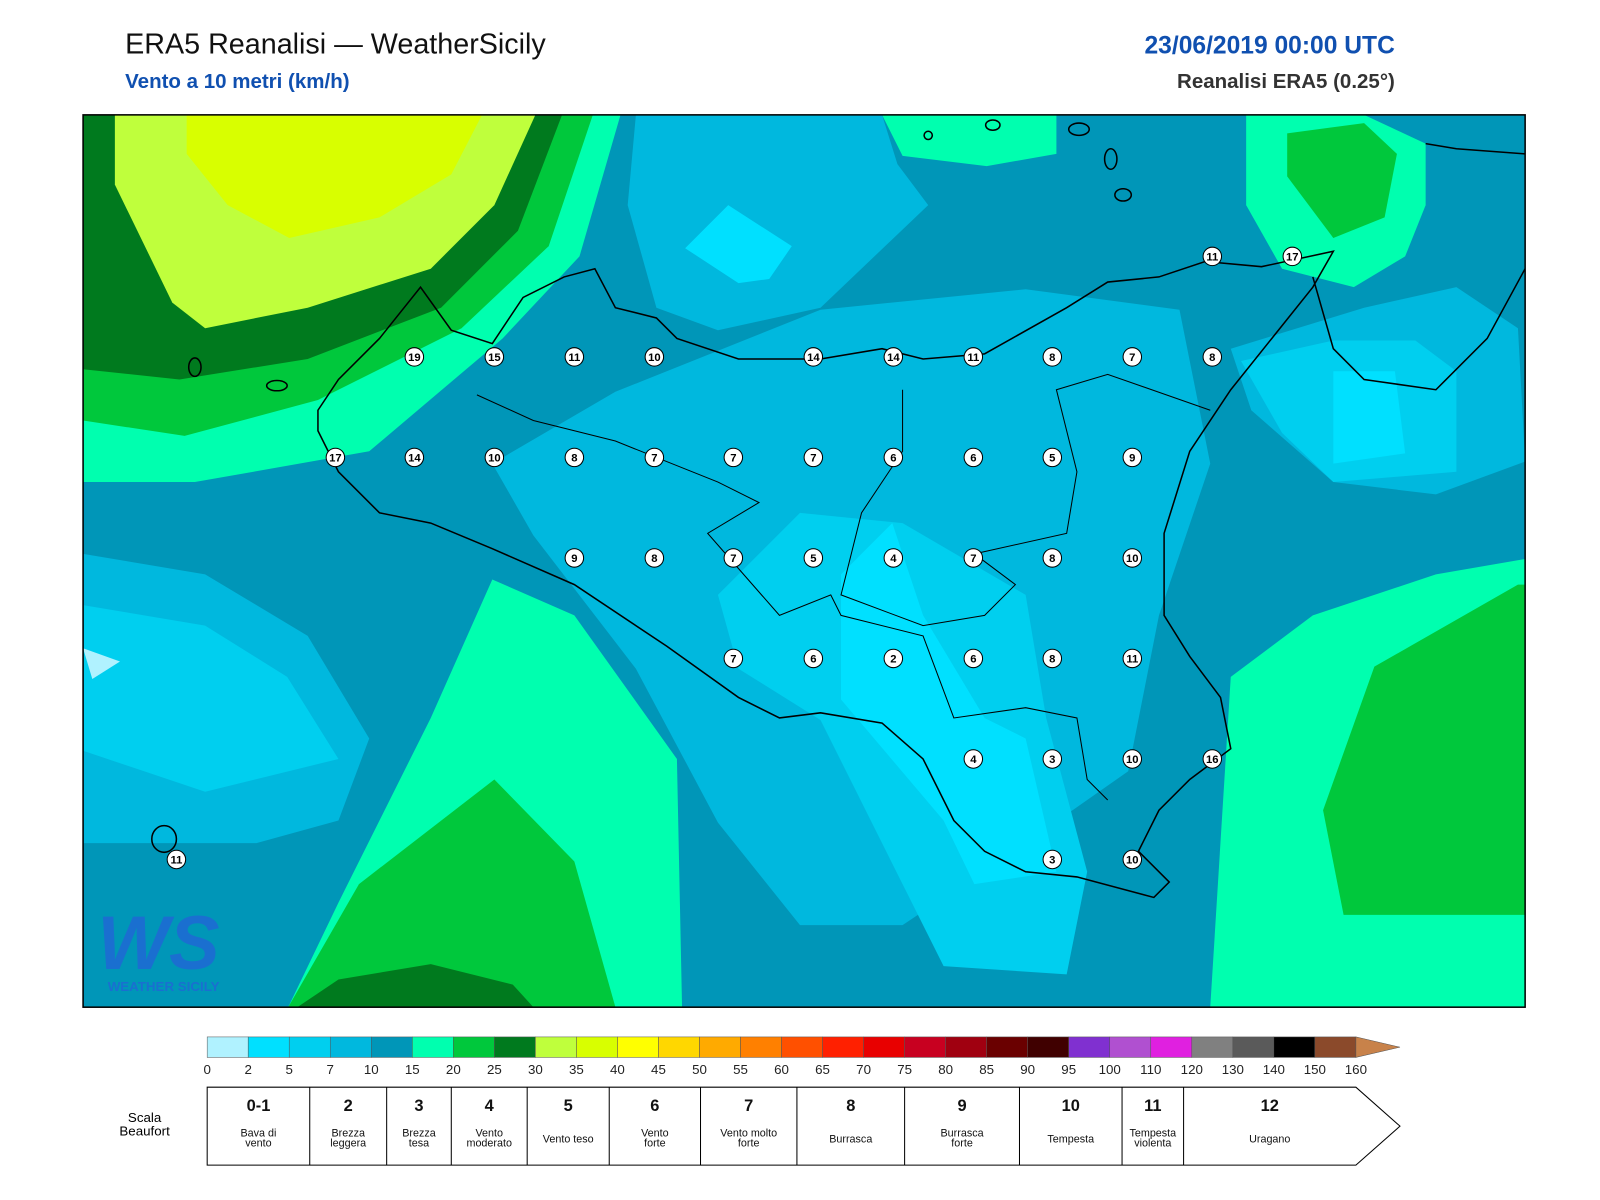 The image size is (1600, 1200). Describe the element at coordinates (749, 1138) in the screenshot. I see `beaufort-name: Vento molto forte` at that location.